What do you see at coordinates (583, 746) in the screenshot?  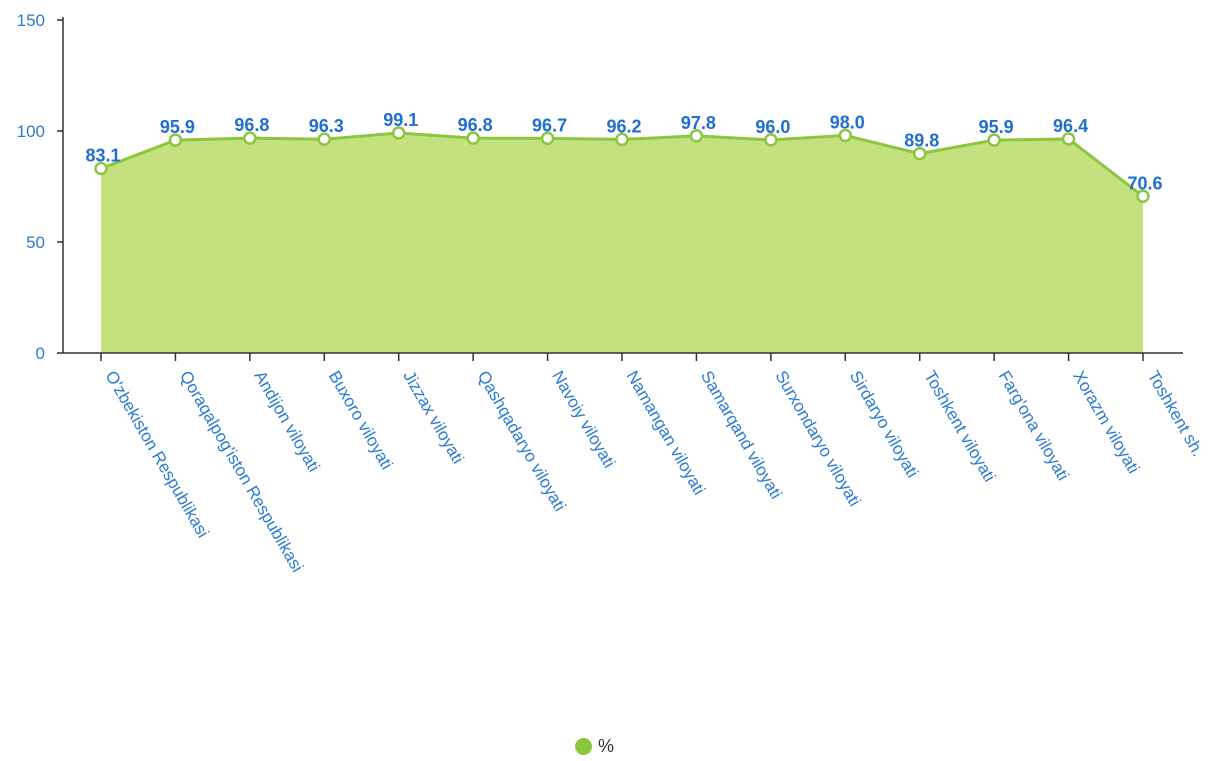 I see `legend-marker-icon` at bounding box center [583, 746].